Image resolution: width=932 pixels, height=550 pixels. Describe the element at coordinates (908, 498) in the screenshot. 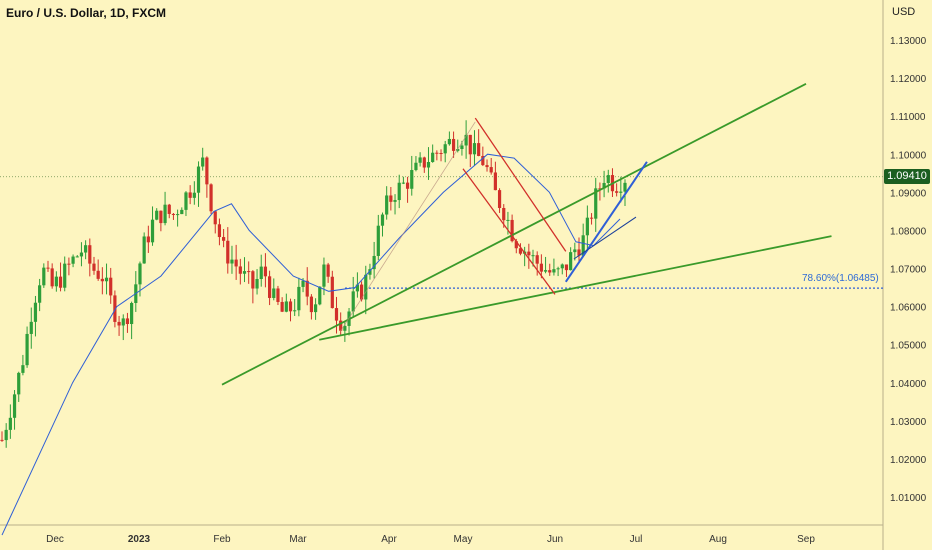

I see `price-tick-label: 1.01000` at that location.